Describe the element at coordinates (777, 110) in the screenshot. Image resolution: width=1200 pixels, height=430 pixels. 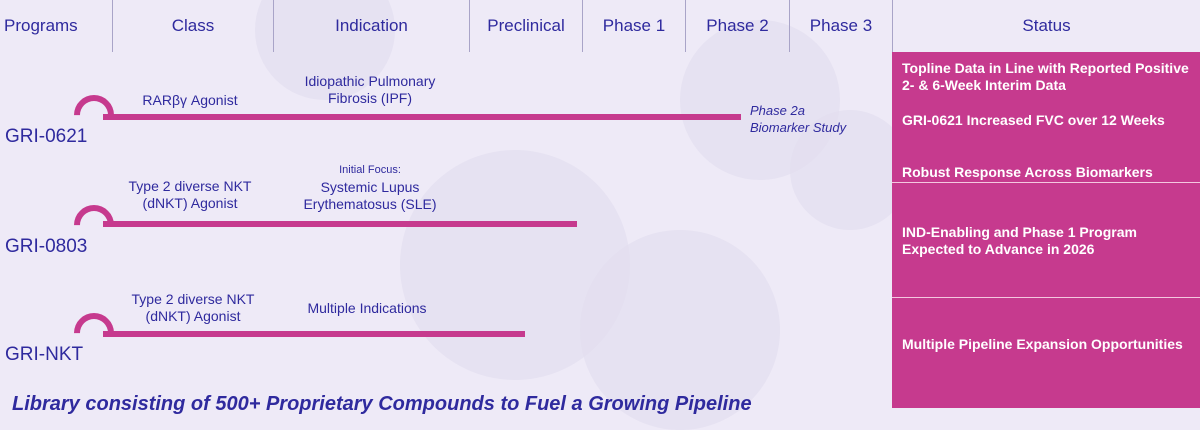
I see `stage-note-gri0621-line1: Phase 2a` at that location.